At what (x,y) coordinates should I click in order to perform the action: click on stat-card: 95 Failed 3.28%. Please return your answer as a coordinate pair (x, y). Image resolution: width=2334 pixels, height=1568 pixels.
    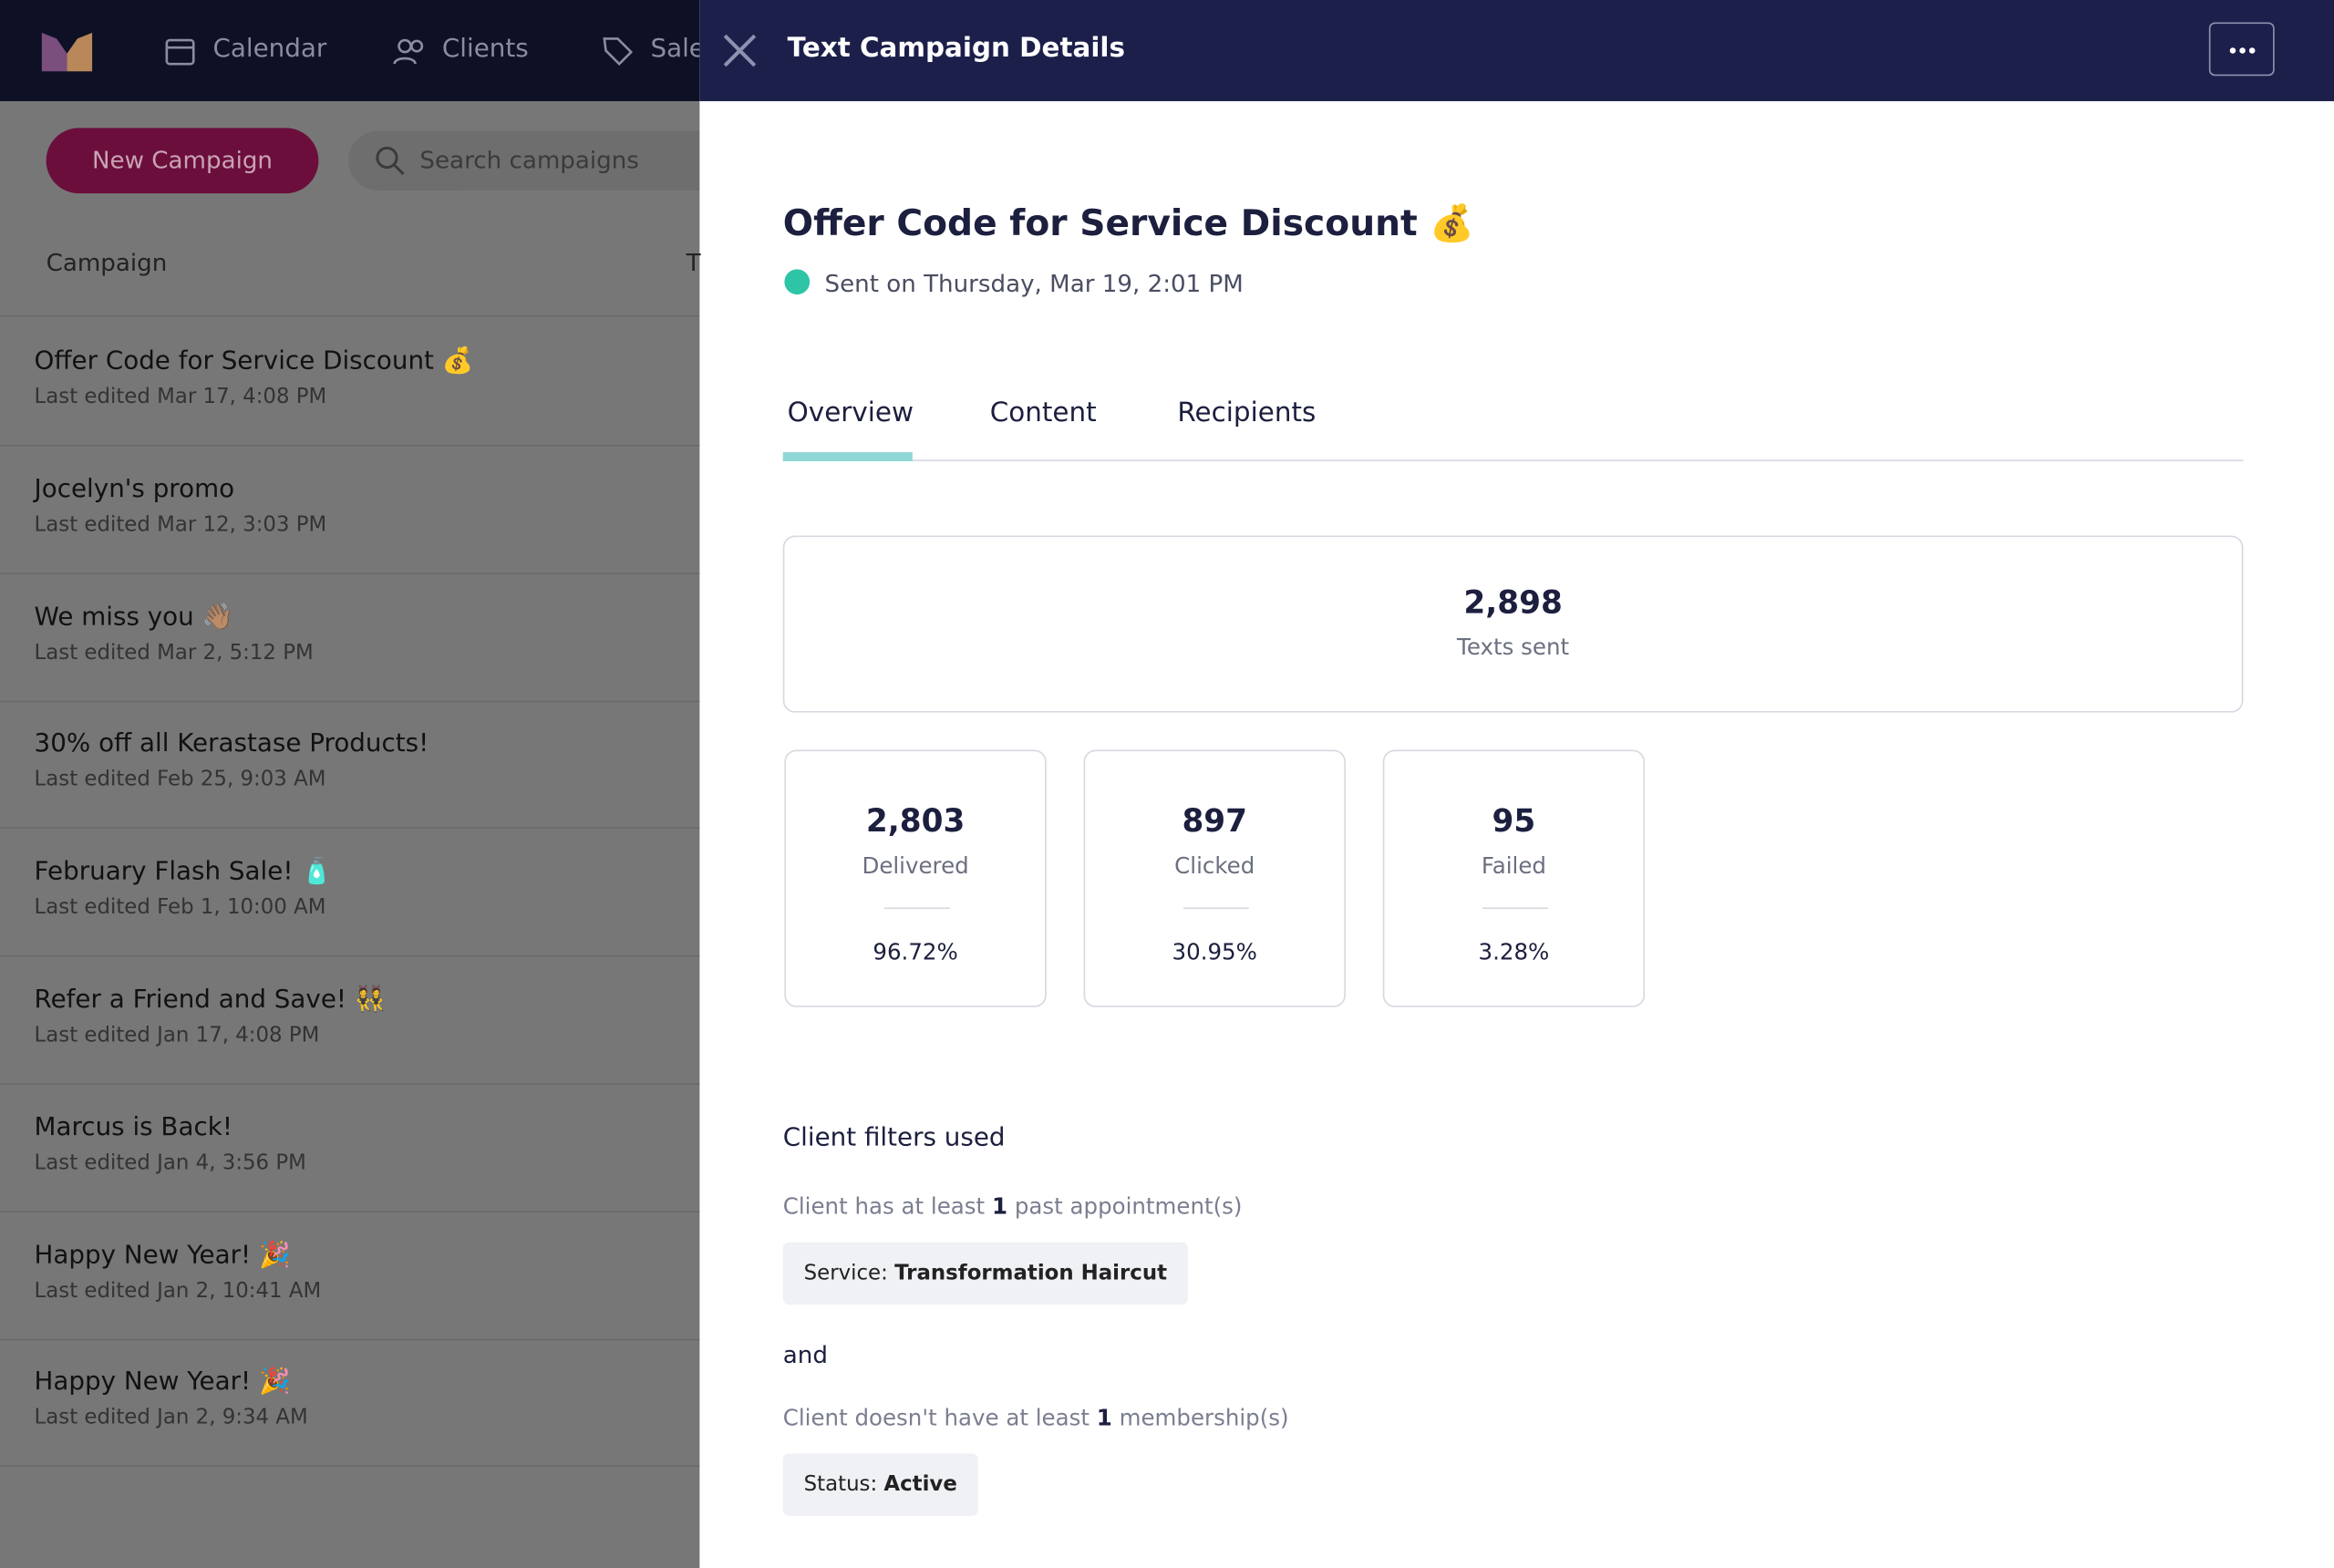
    Looking at the image, I should click on (1514, 878).